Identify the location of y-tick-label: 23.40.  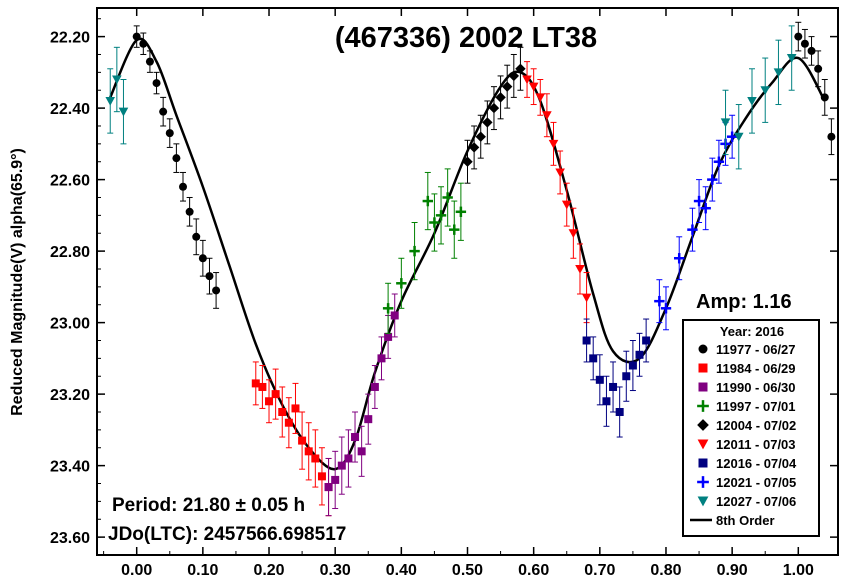
(70, 467).